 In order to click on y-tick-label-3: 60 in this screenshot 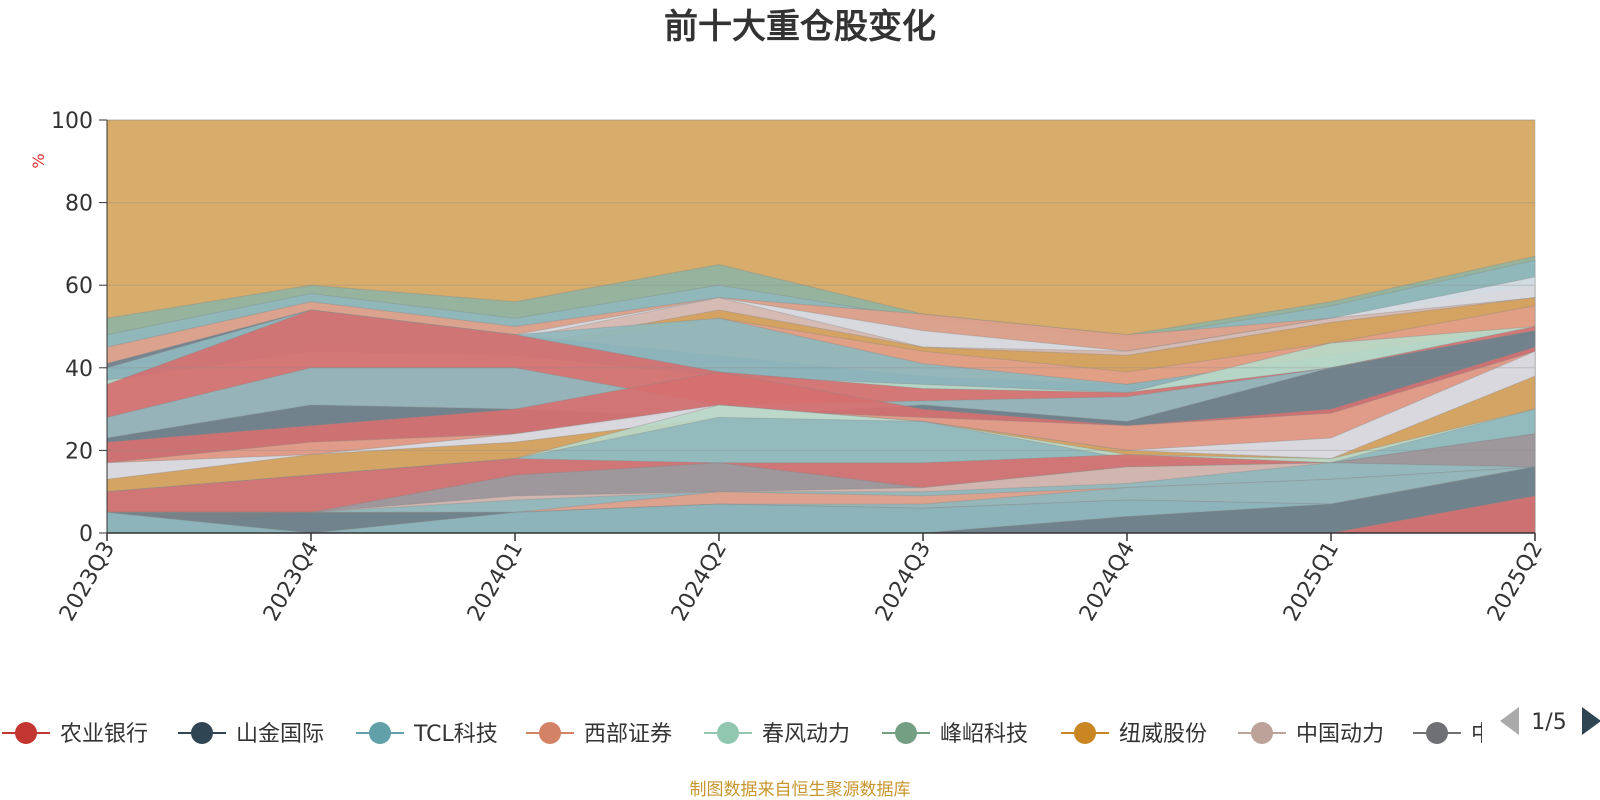, I will do `click(79, 286)`.